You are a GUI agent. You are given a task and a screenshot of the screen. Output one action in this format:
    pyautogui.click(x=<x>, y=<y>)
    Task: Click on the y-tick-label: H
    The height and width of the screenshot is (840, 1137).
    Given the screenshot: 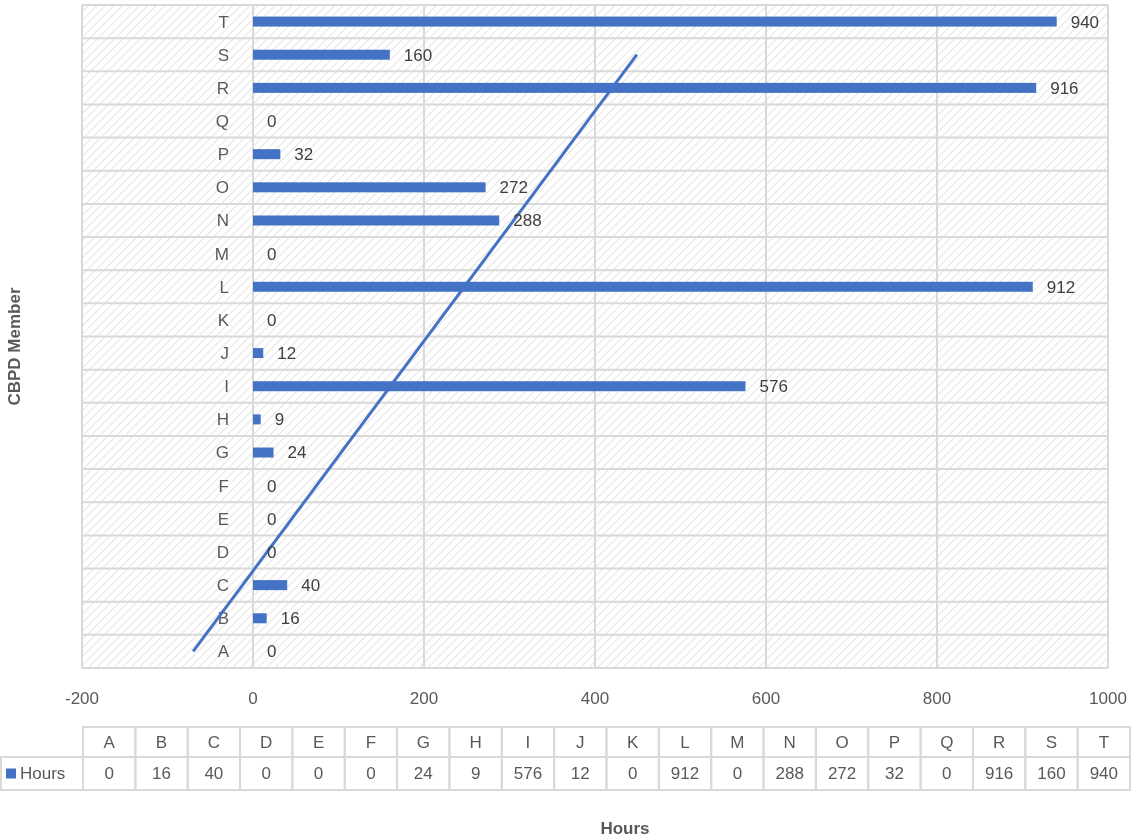 What is the action you would take?
    pyautogui.click(x=222, y=420)
    